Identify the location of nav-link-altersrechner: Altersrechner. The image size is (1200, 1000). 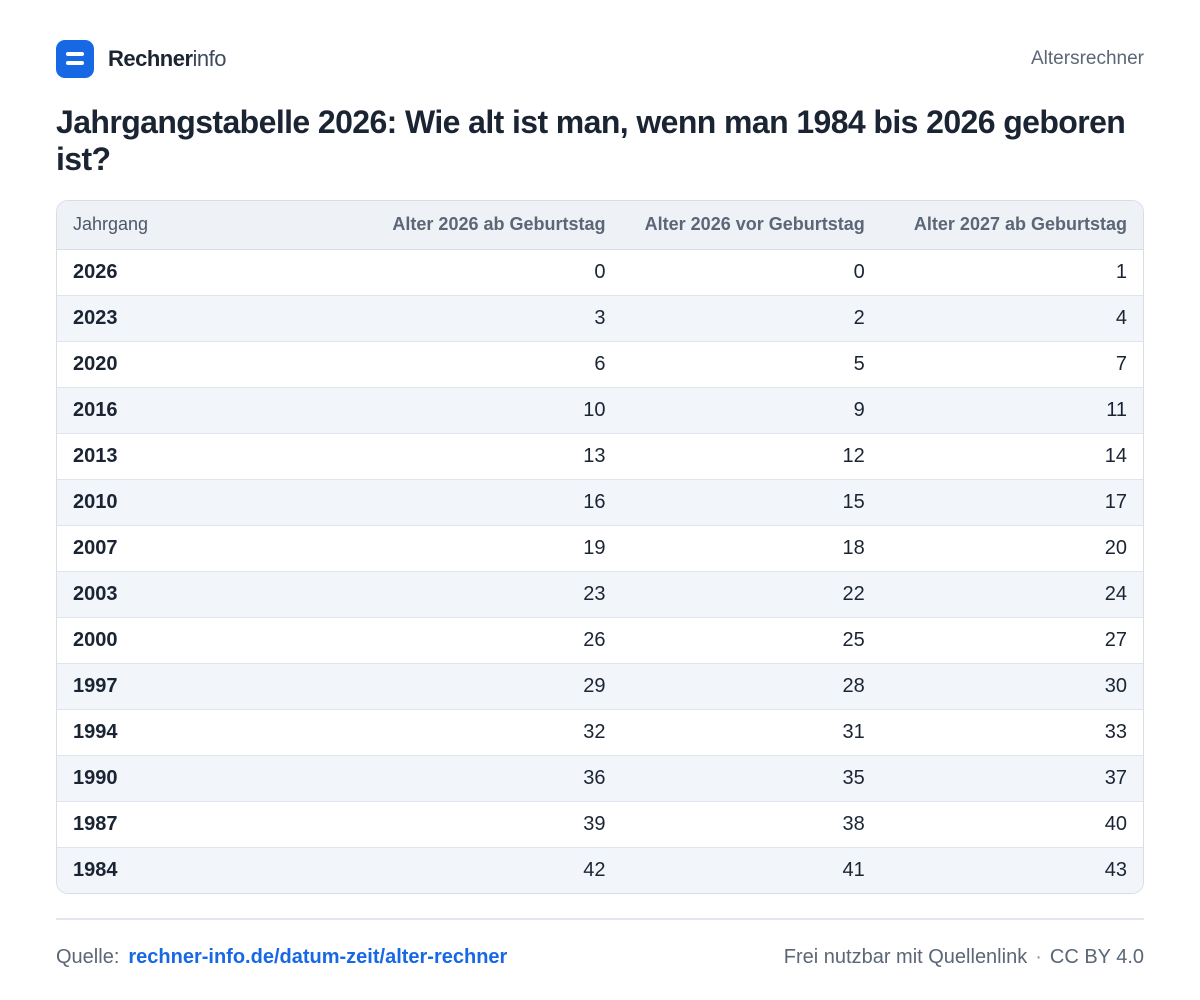
(1087, 58).